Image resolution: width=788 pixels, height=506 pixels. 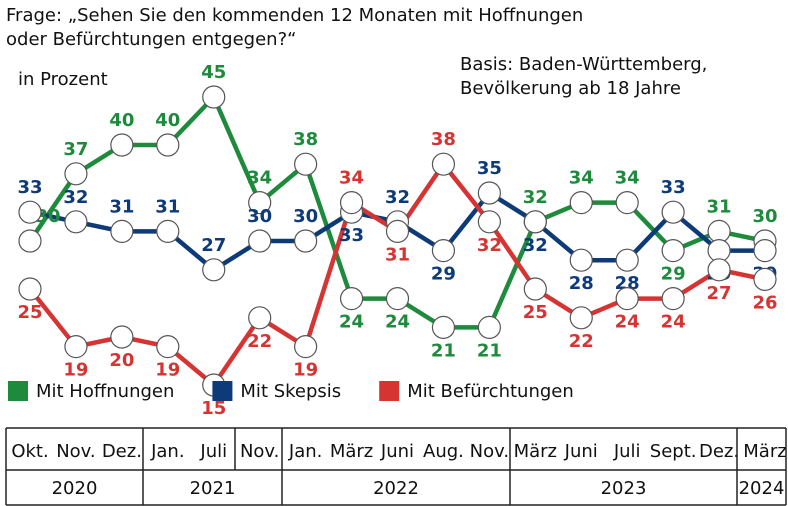 What do you see at coordinates (75, 488) in the screenshot?
I see `year-label: 2020` at bounding box center [75, 488].